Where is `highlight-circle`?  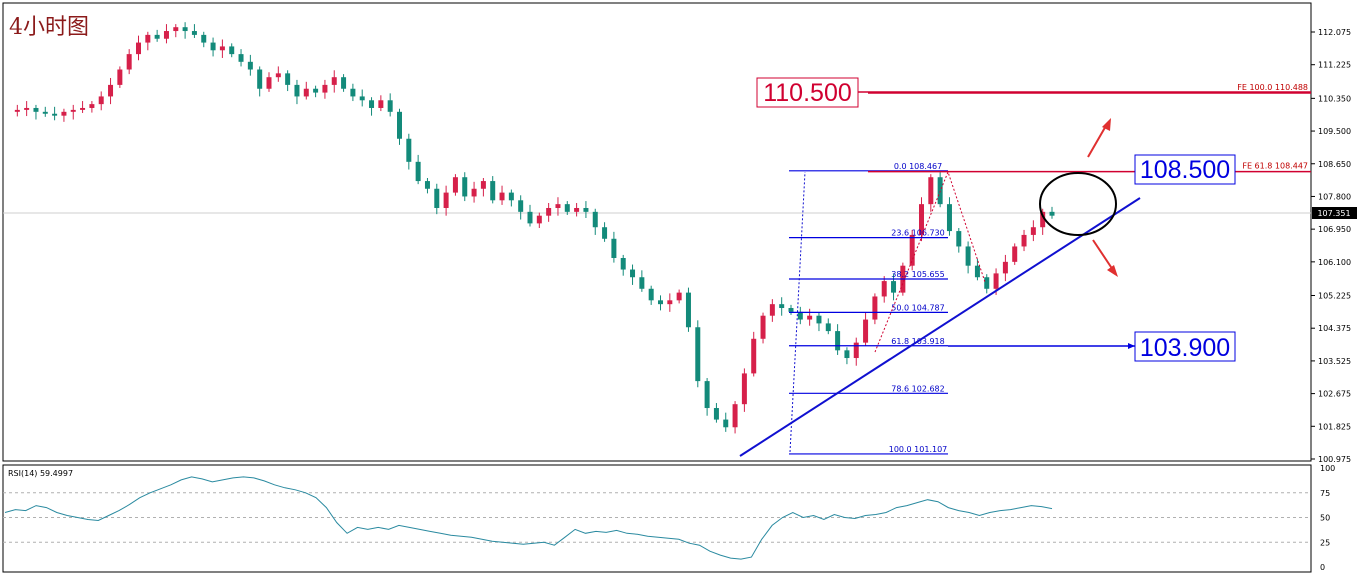 highlight-circle is located at coordinates (1078, 204).